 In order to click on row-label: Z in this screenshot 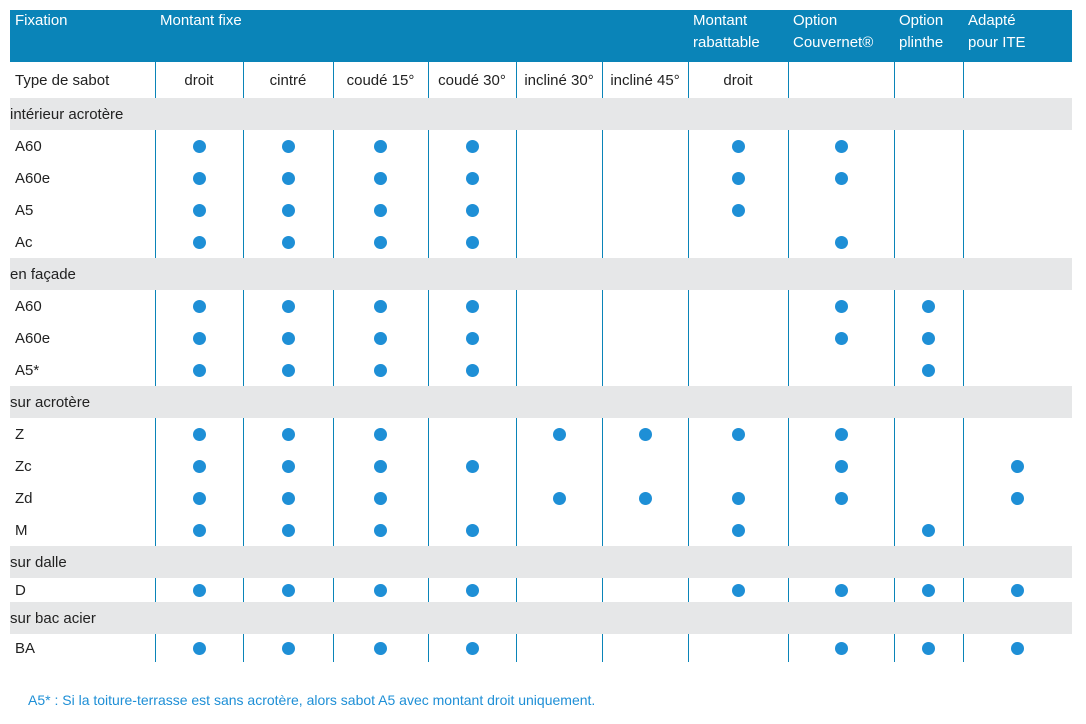, I will do `click(20, 434)`.